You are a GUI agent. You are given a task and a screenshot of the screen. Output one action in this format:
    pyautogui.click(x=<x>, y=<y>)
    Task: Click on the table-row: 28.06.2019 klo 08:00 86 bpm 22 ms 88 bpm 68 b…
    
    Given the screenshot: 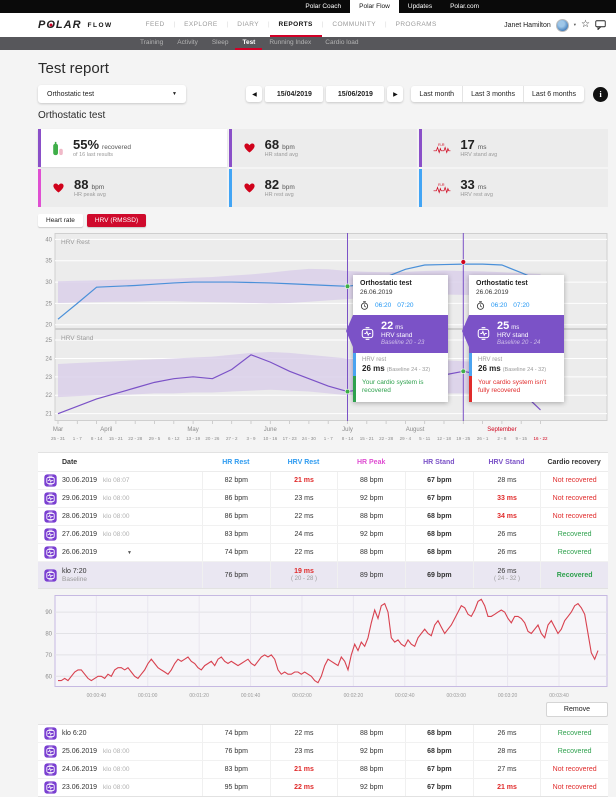 What is the action you would take?
    pyautogui.click(x=323, y=517)
    